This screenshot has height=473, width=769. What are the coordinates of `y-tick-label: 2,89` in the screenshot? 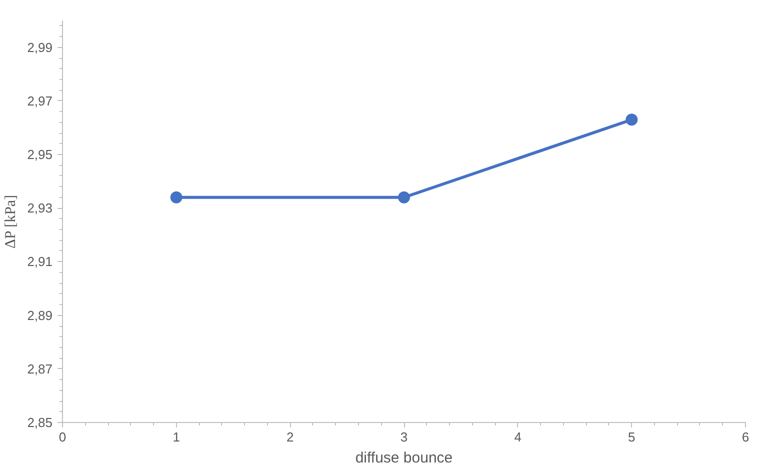 It's located at (40, 315).